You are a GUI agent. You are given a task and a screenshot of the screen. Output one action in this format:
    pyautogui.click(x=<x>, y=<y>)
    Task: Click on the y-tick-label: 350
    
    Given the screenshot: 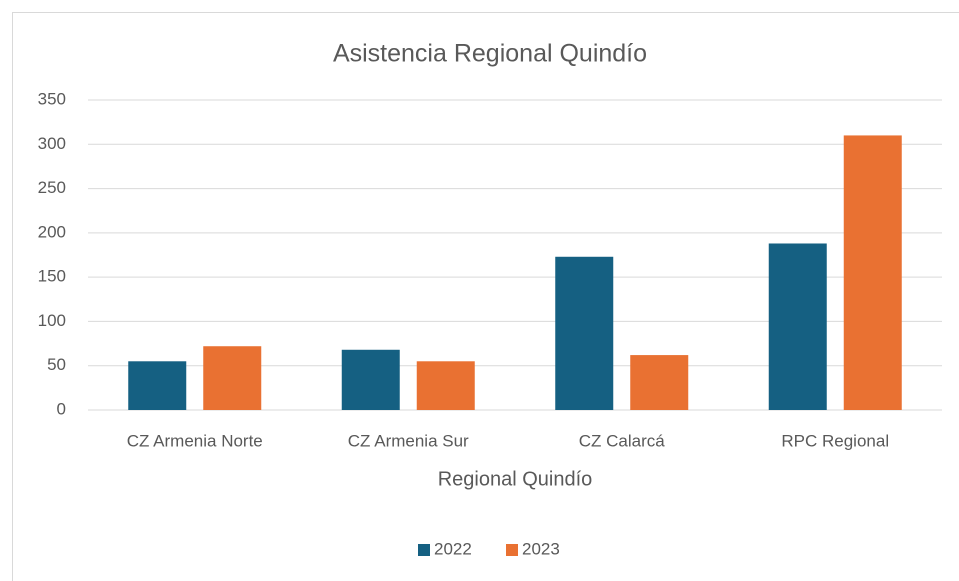 What is the action you would take?
    pyautogui.click(x=52, y=98)
    